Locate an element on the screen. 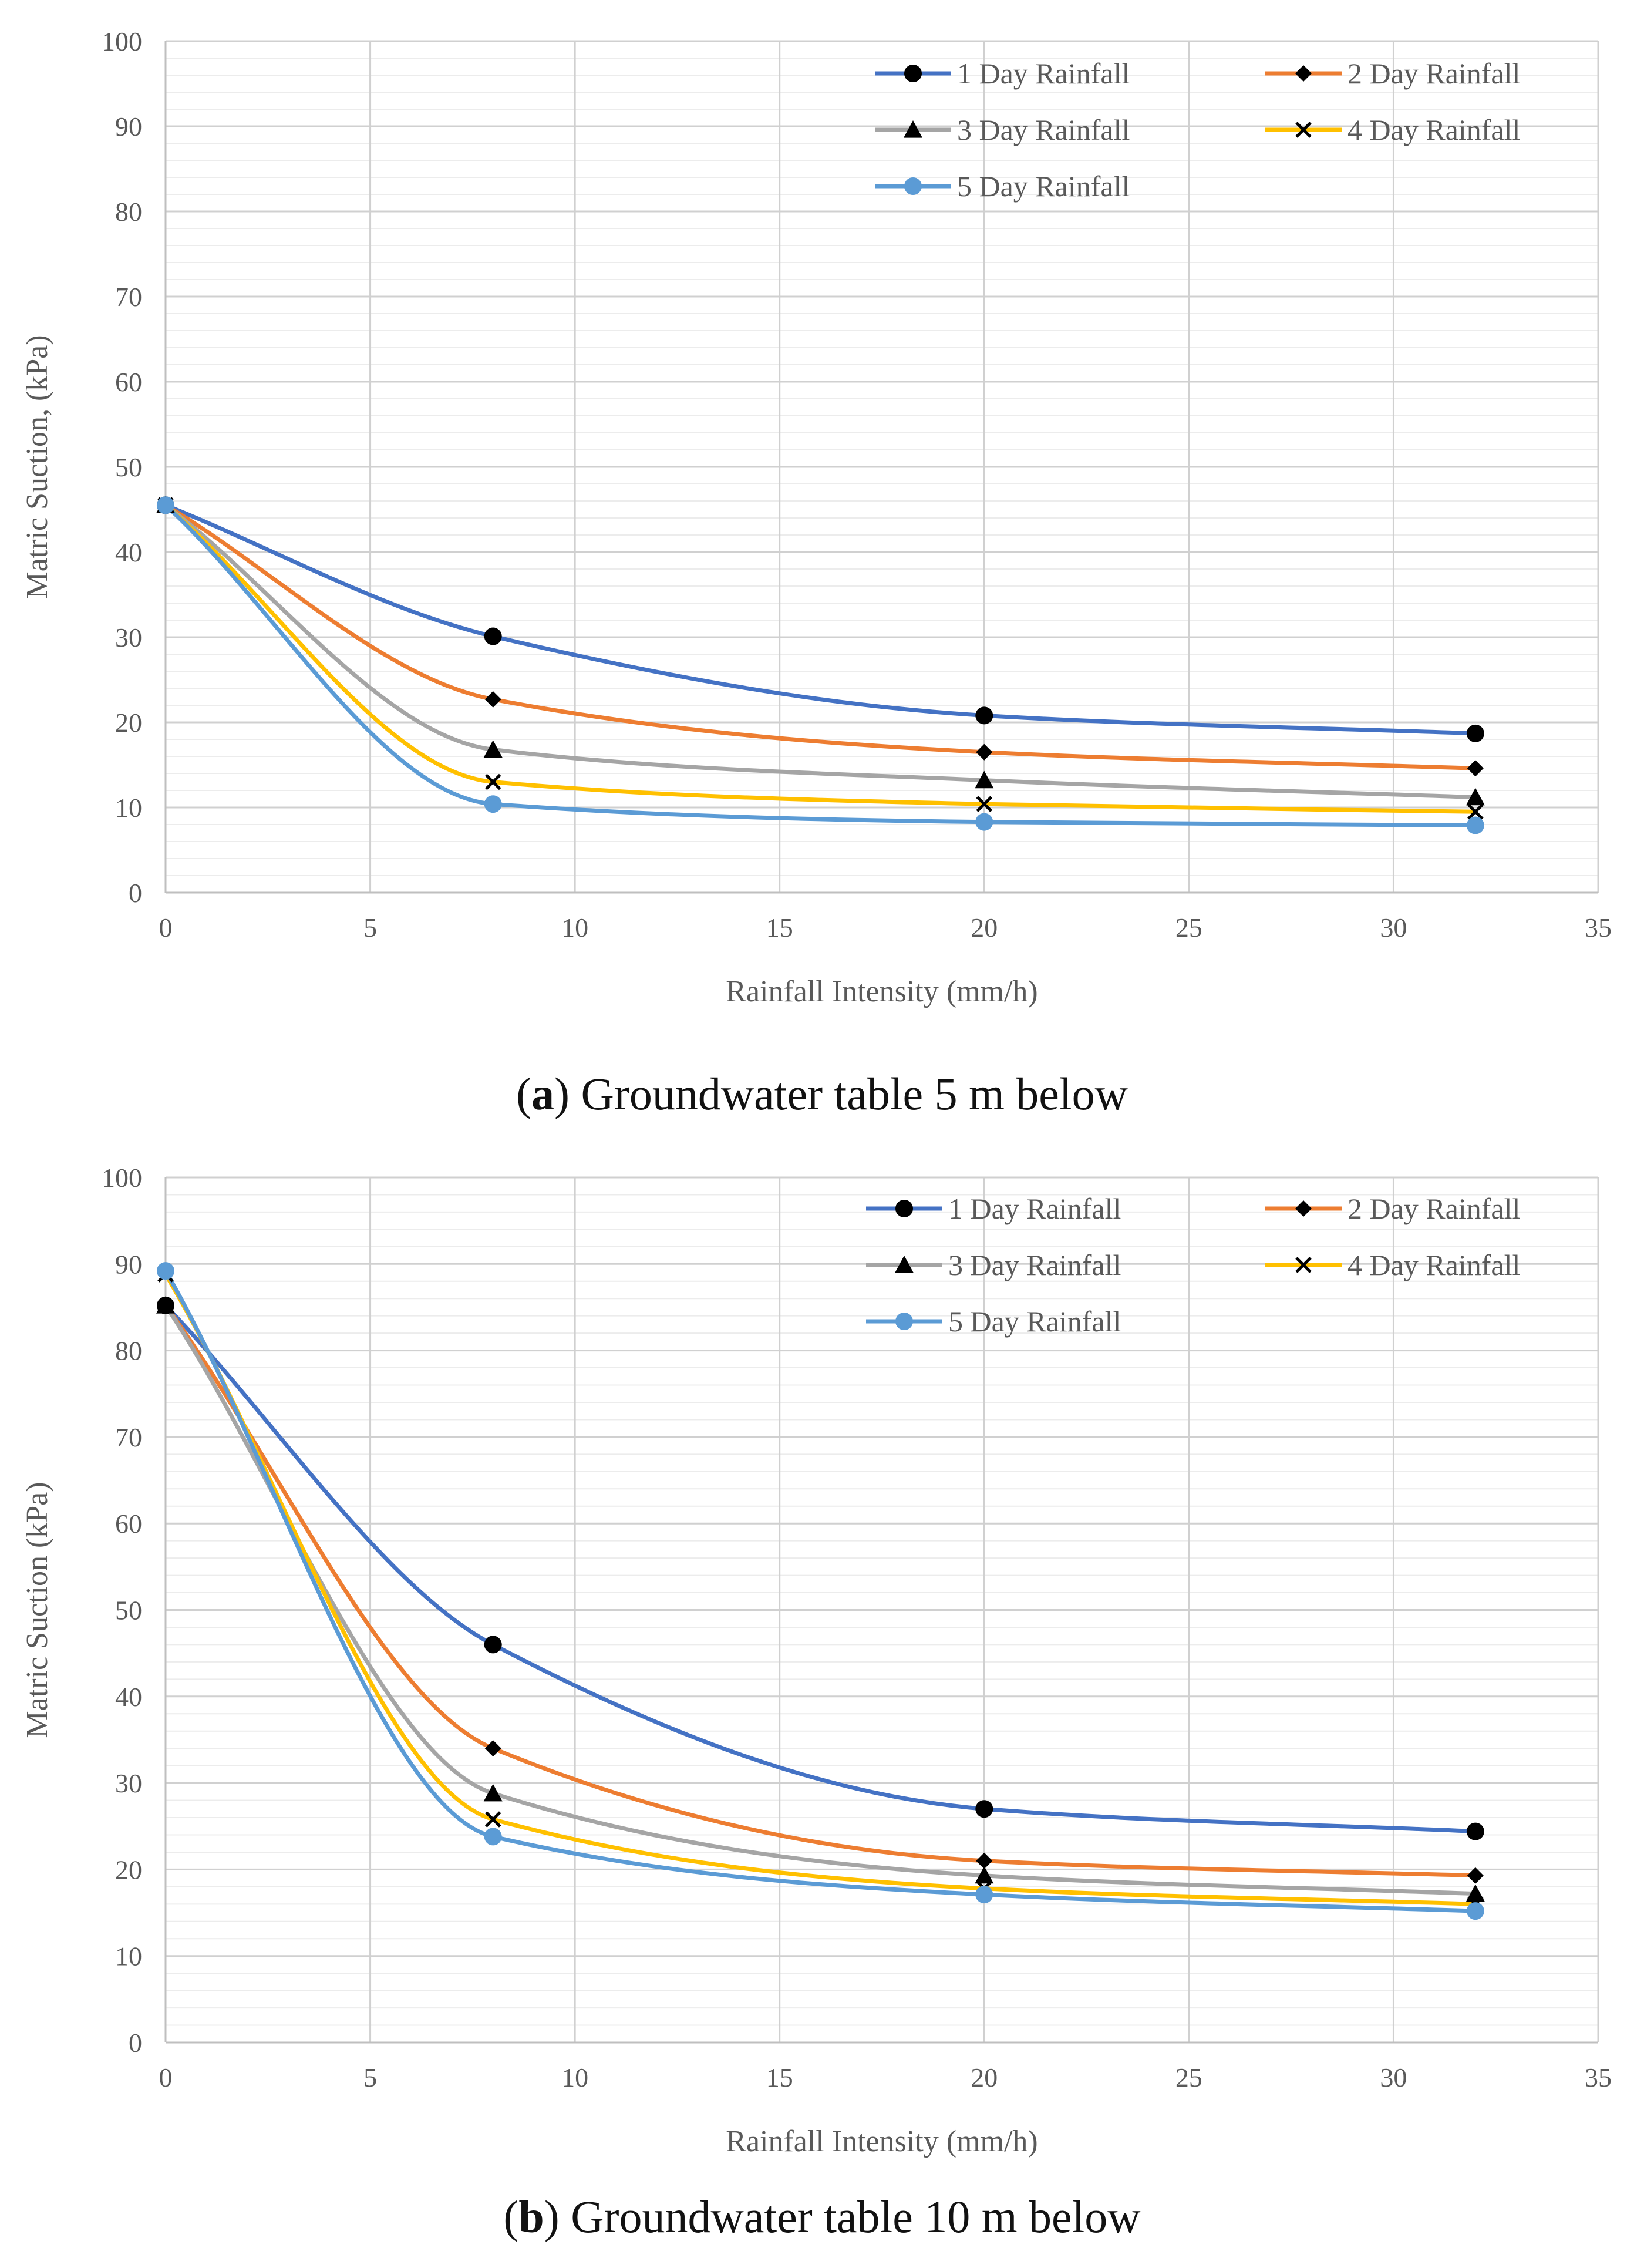  caption-a: (a) Groundwater table 5 m below is located at coordinates (822, 1093).